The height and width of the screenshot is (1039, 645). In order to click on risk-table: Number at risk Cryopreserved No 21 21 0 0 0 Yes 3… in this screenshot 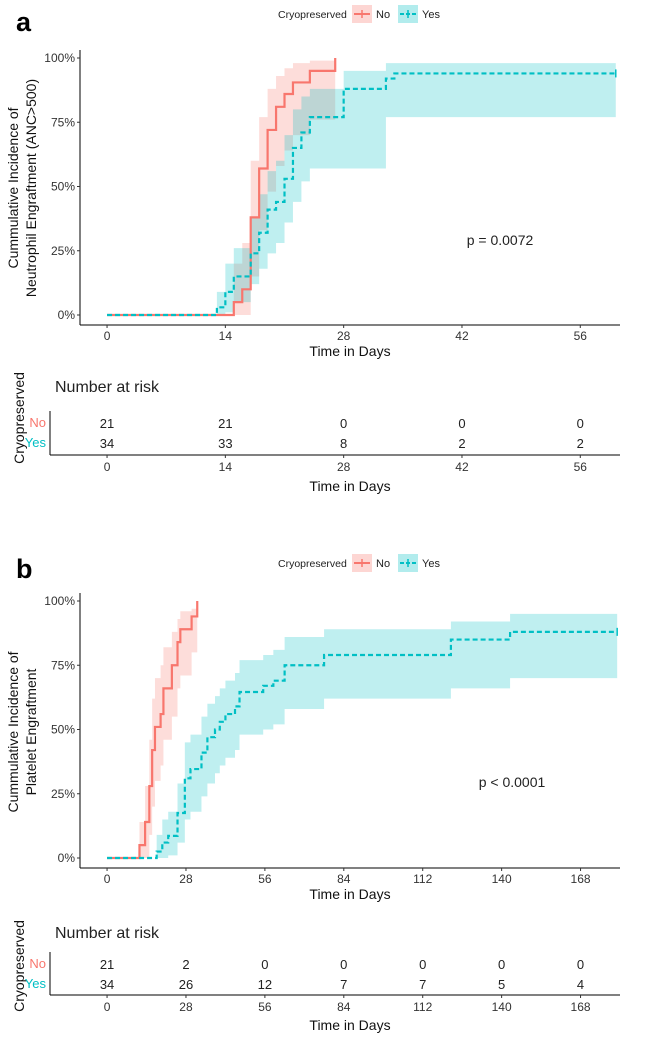, I will do `click(315, 433)`.